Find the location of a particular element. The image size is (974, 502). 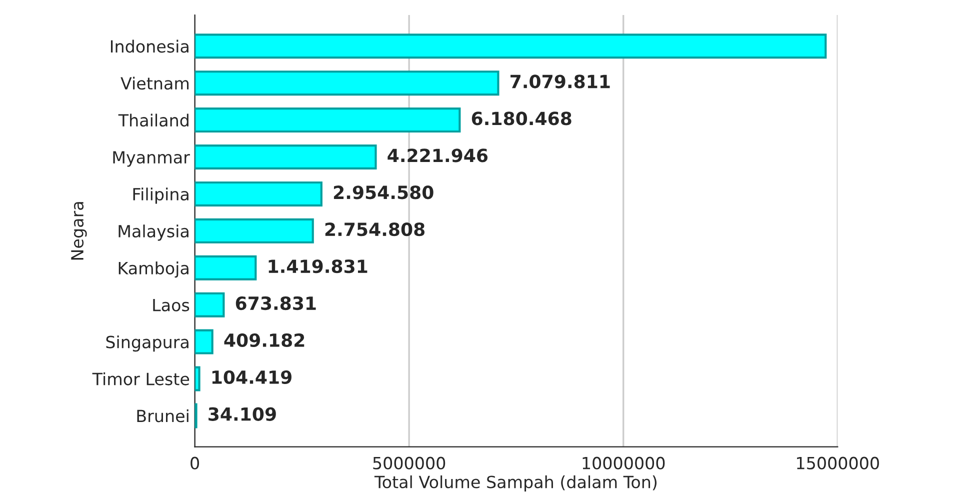

data-label: 1.419.831 is located at coordinates (318, 266).